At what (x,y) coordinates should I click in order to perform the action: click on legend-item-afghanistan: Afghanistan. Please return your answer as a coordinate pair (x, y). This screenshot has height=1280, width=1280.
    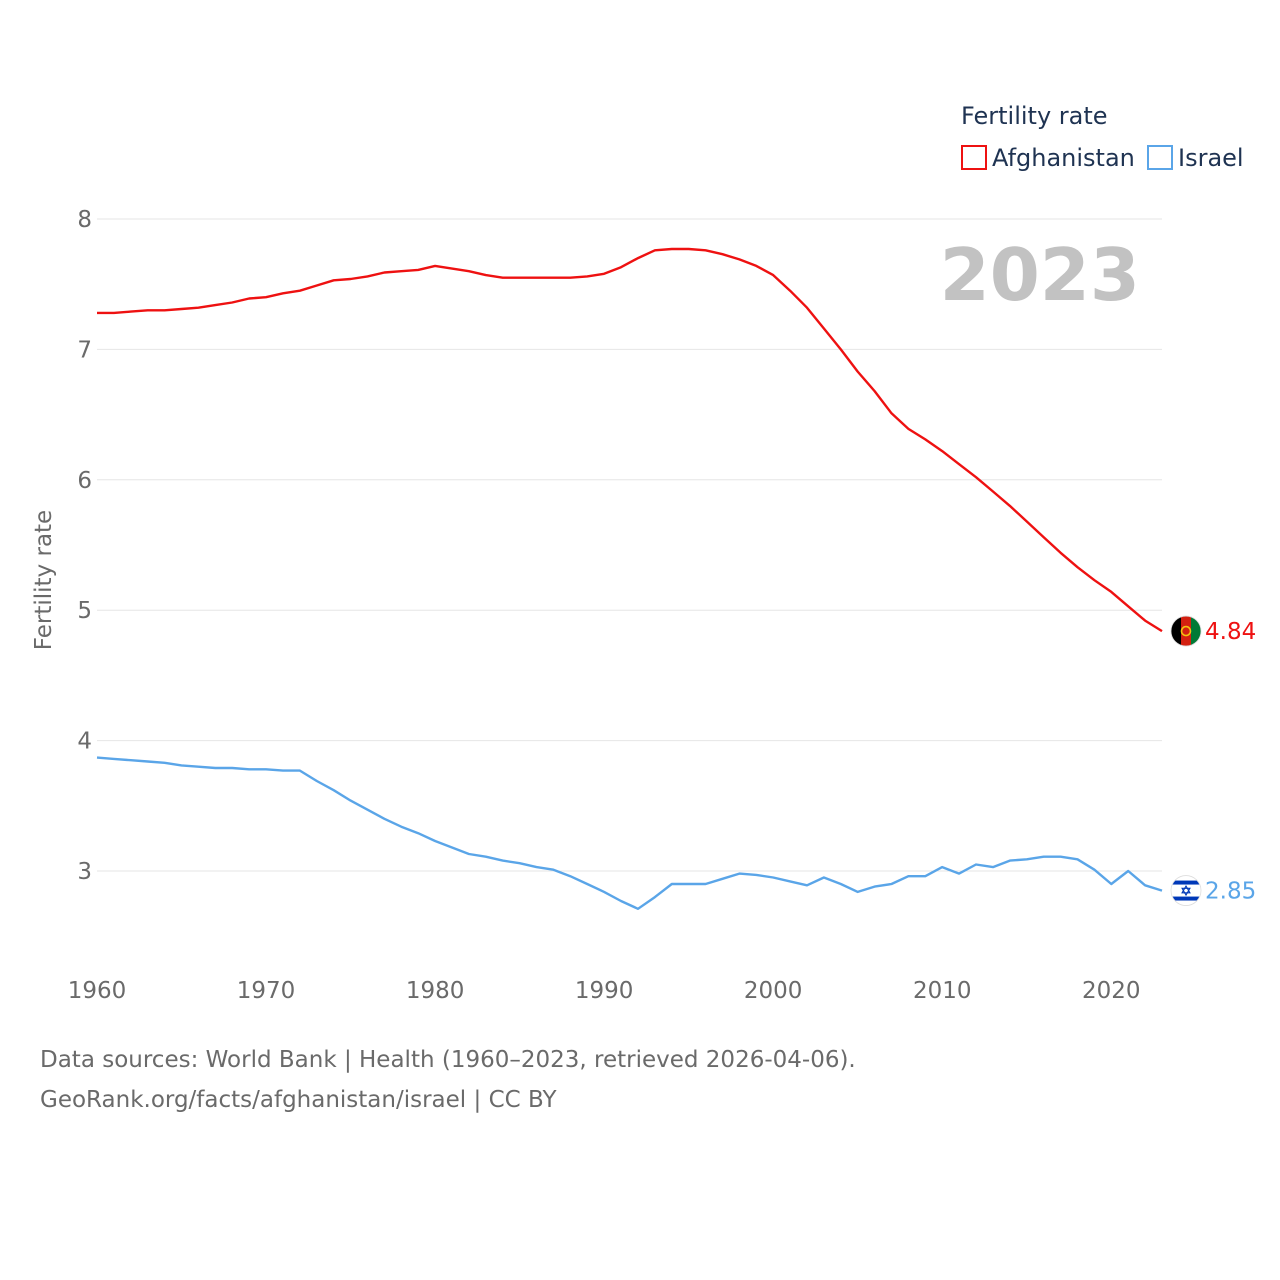
    Looking at the image, I should click on (1048, 158).